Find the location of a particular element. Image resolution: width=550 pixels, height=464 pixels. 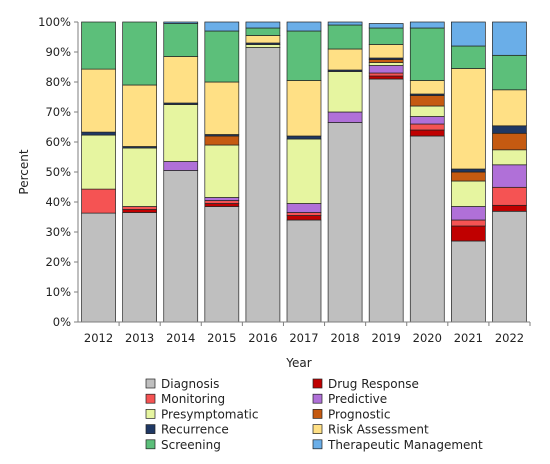

legend-label: Prognostic is located at coordinates (359, 414).